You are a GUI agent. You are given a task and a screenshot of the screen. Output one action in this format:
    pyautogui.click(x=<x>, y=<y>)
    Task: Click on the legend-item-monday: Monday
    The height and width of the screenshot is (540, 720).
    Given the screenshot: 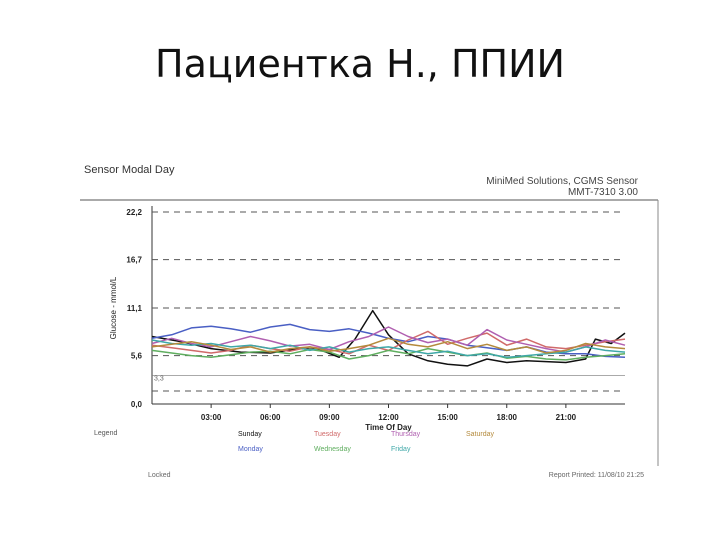 What is the action you would take?
    pyautogui.click(x=250, y=449)
    